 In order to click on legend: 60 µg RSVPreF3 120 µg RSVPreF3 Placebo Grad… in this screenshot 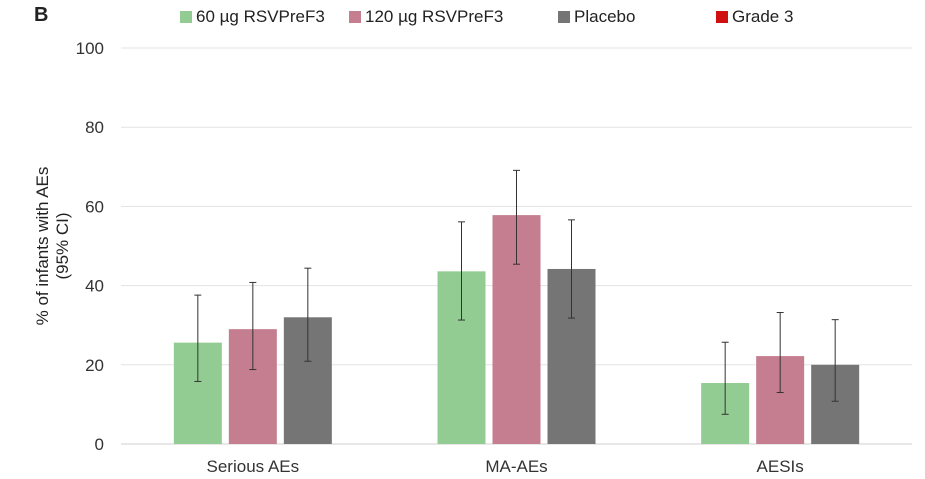, I will do `click(486, 16)`.